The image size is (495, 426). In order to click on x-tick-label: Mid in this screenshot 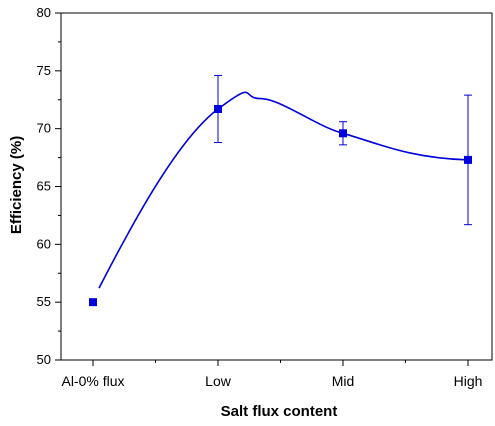, I will do `click(343, 381)`.